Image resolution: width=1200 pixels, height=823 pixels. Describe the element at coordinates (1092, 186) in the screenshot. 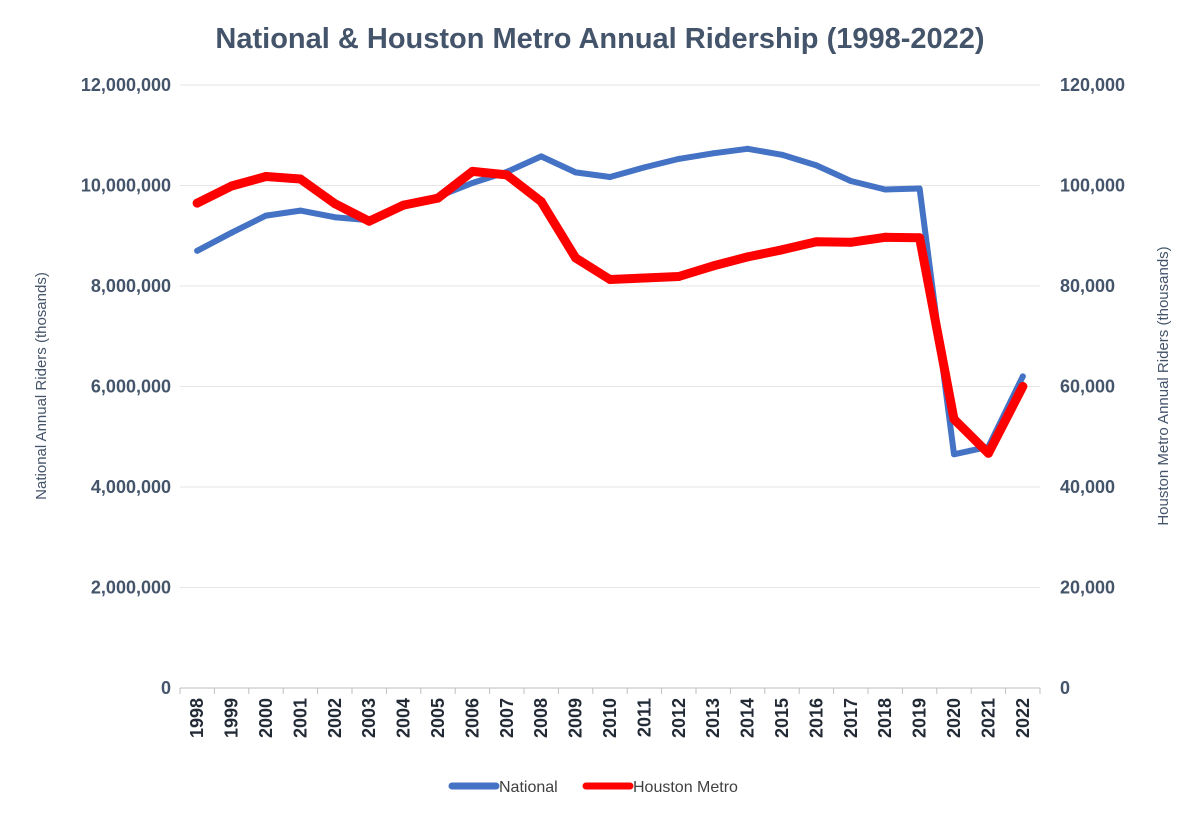

I see `right-y-tick-label: 100,000` at that location.